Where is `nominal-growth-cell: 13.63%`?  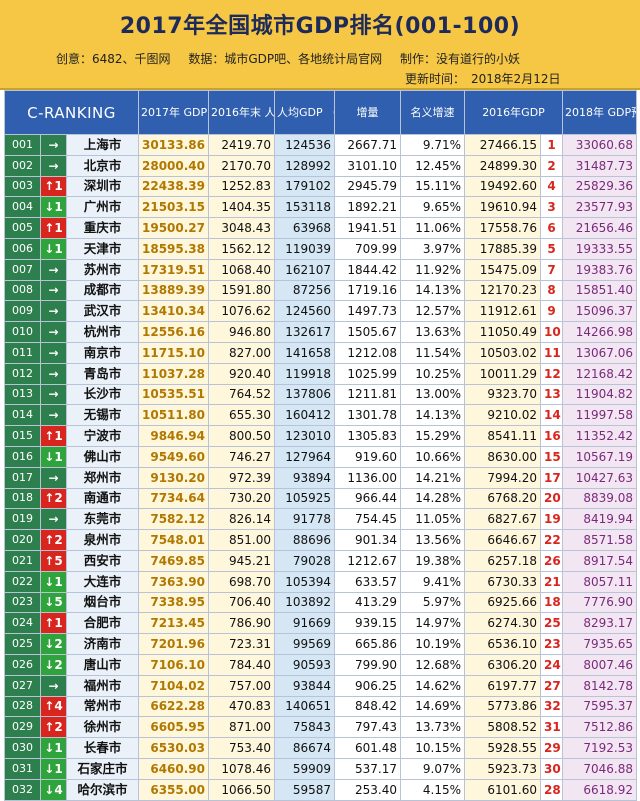
nominal-growth-cell: 13.63% is located at coordinates (432, 332).